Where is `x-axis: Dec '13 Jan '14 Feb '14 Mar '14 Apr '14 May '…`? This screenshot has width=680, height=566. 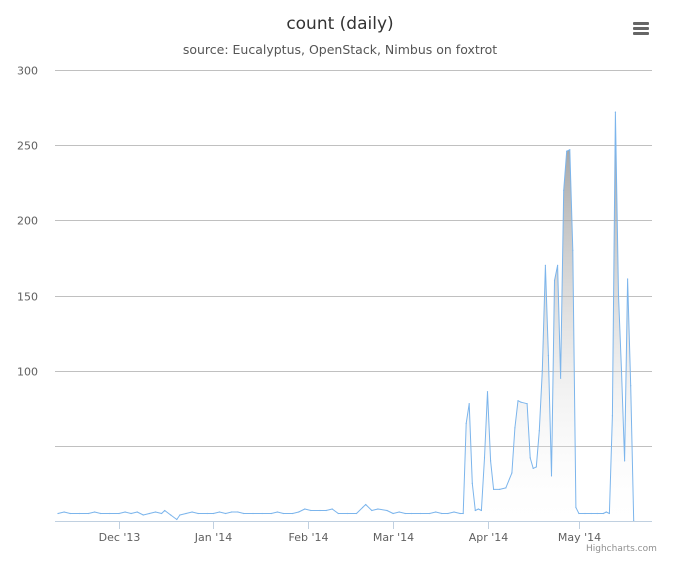 x-axis: Dec '13 Jan '14 Feb '14 Mar '14 Apr '14 May '… is located at coordinates (353, 532).